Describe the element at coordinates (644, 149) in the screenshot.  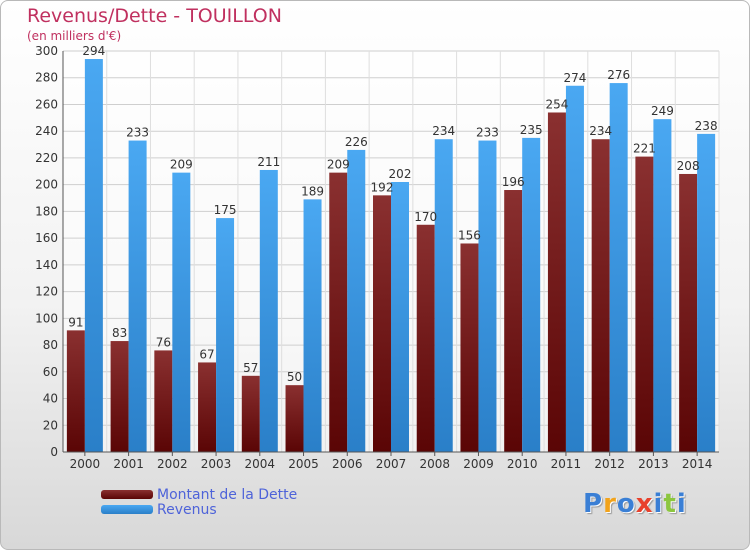
I see `data-label-dette: 221` at that location.